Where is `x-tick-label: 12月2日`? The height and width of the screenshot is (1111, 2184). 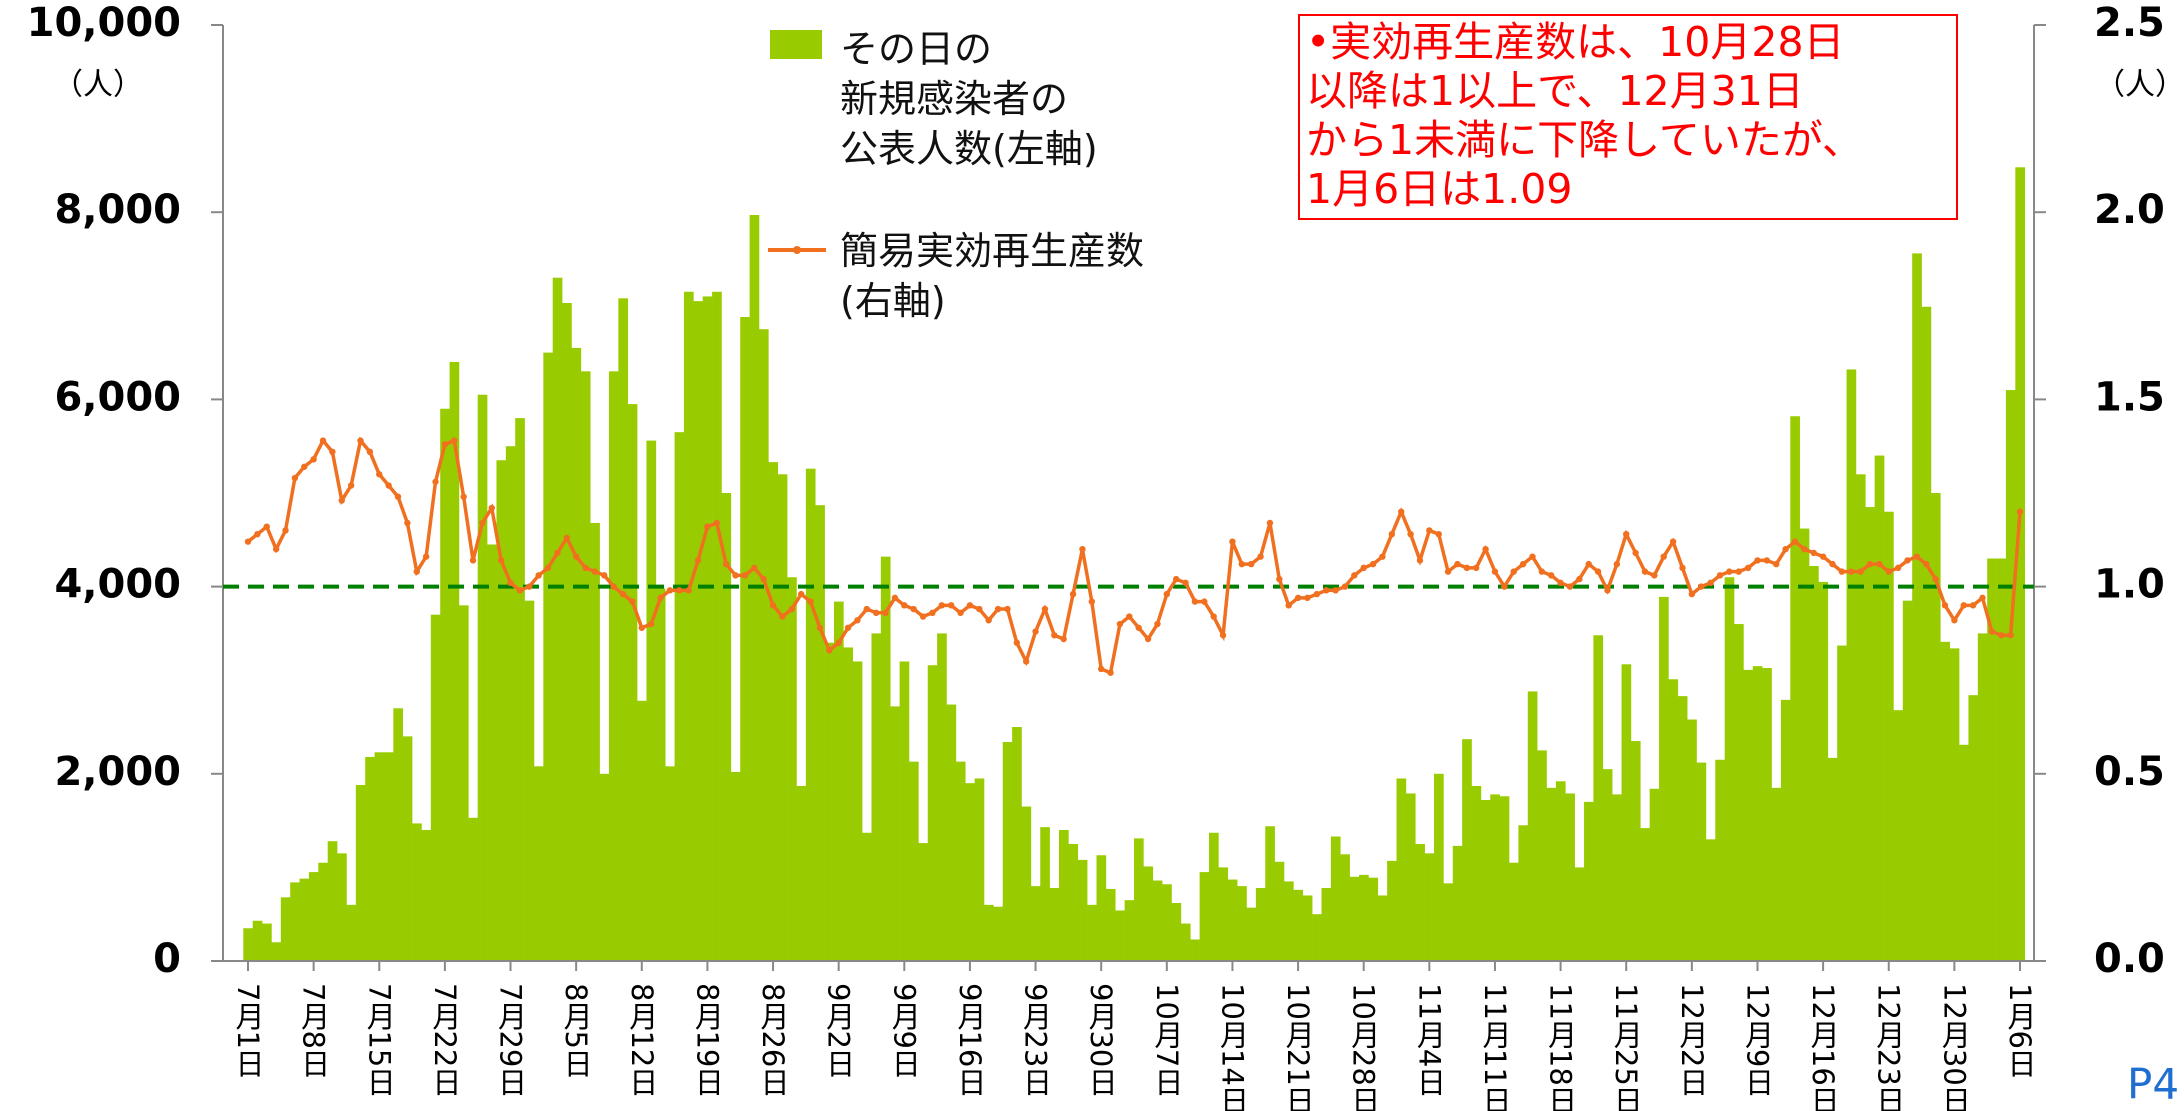
x-tick-label: 12月2日 is located at coordinates (1692, 1039).